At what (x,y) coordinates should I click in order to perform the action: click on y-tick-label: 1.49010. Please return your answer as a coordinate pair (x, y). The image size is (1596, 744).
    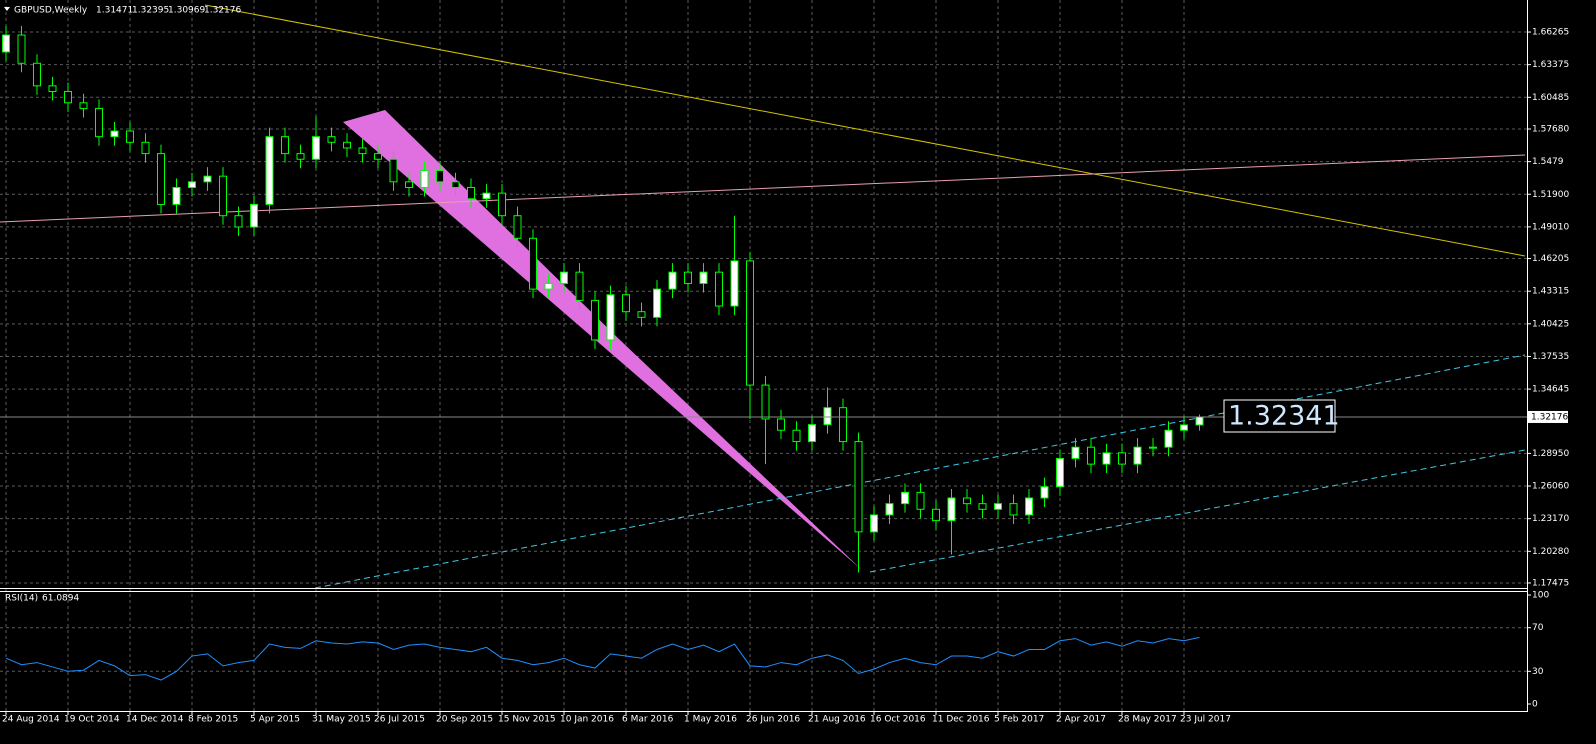
    Looking at the image, I should click on (1550, 227).